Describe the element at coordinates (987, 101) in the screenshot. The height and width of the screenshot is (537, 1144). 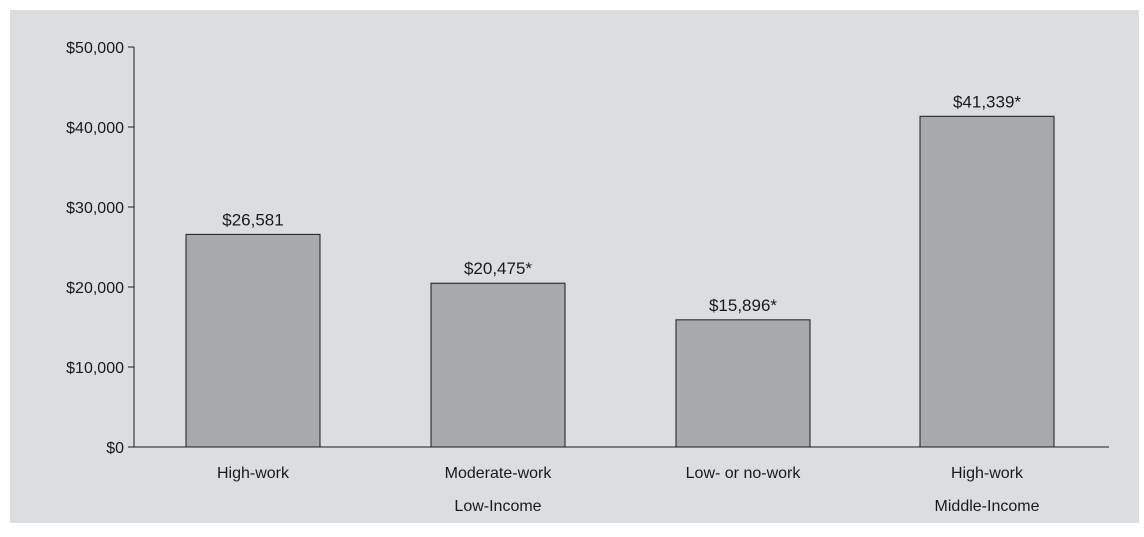
I see `bar-data-label: $41,339*` at that location.